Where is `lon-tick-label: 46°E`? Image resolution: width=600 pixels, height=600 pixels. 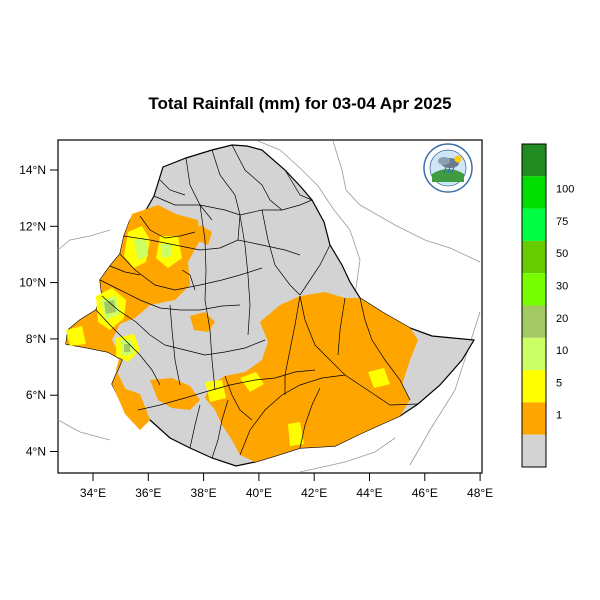
lon-tick-label: 46°E is located at coordinates (425, 493).